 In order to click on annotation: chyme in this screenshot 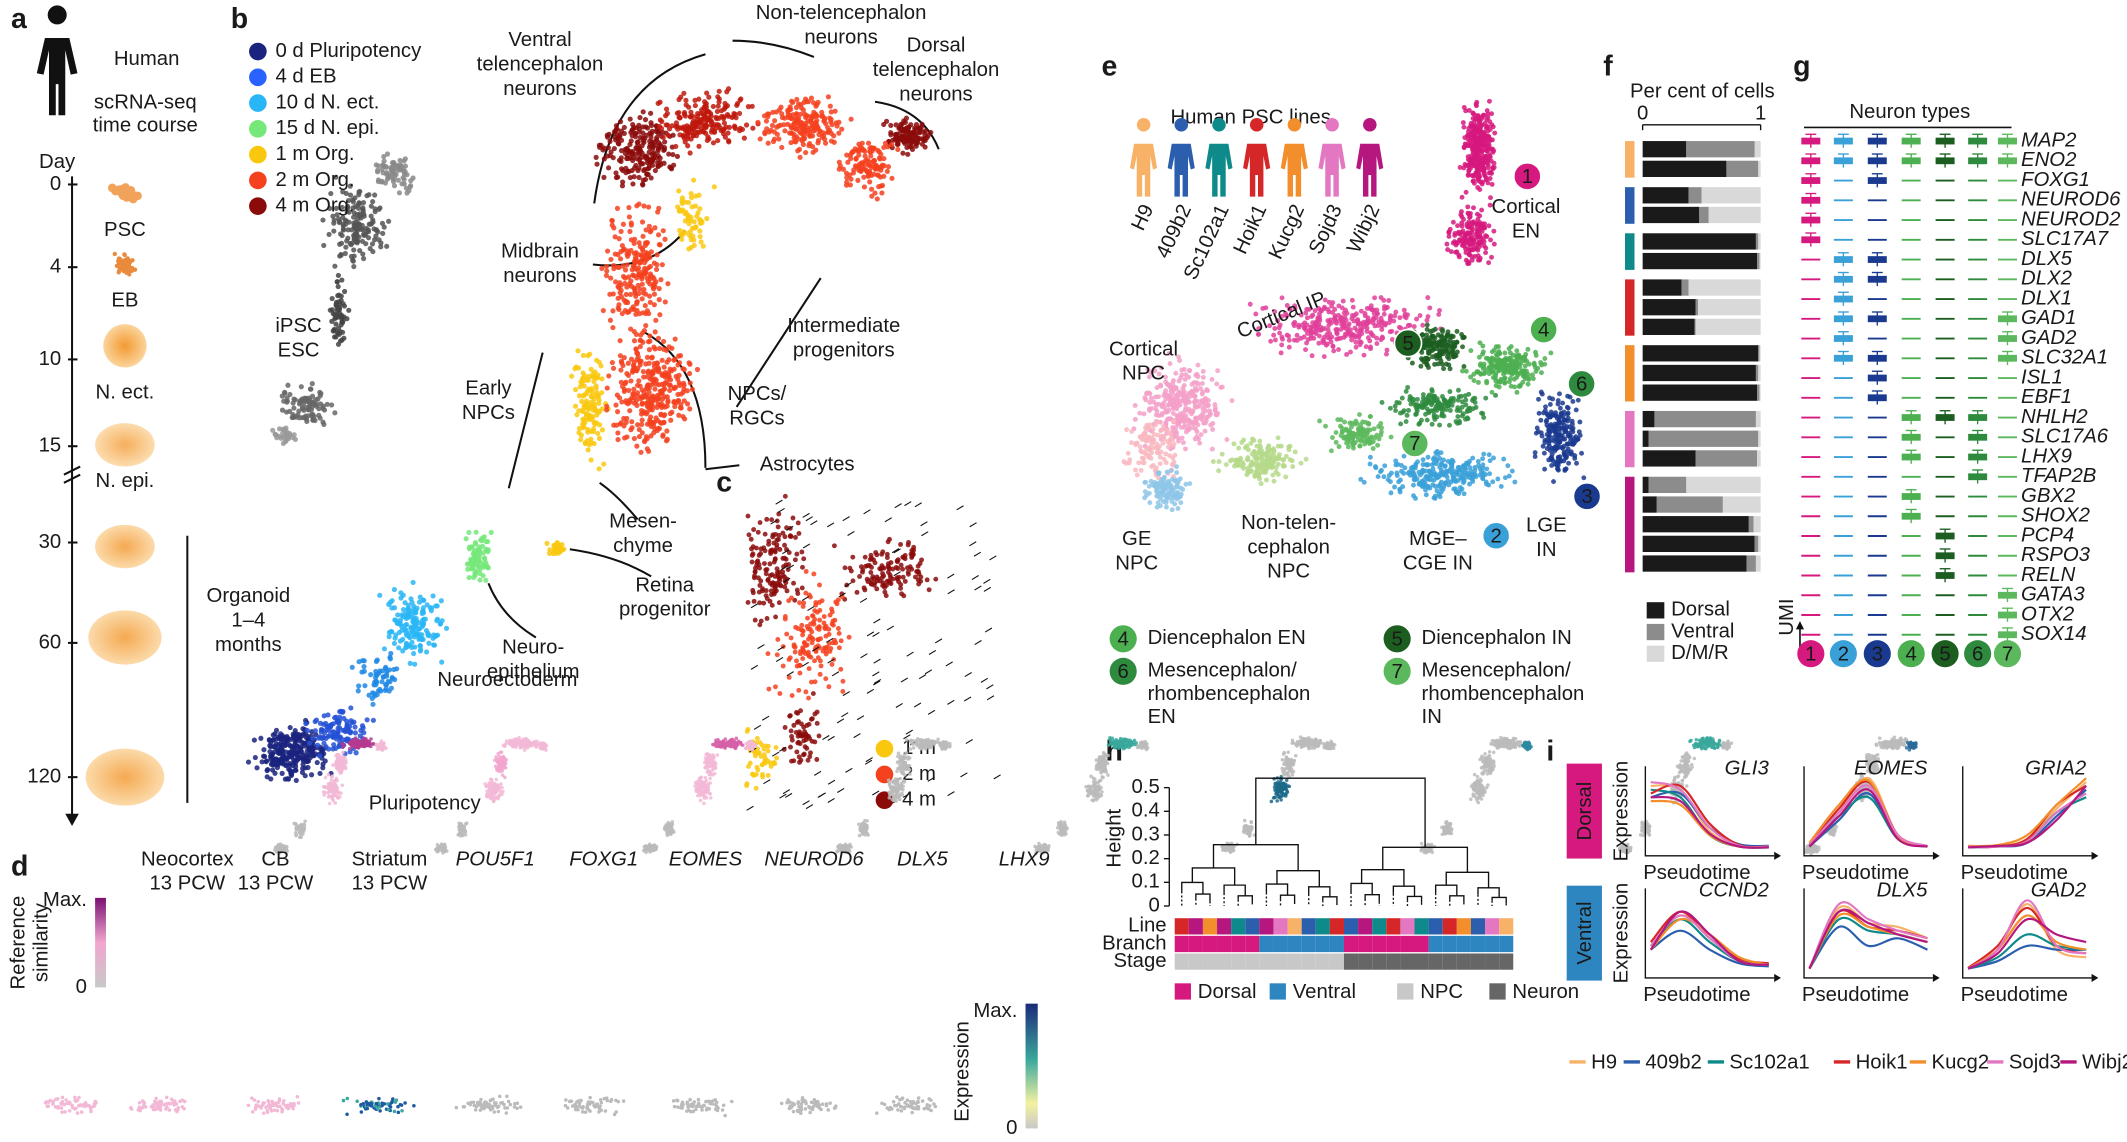, I will do `click(643, 546)`.